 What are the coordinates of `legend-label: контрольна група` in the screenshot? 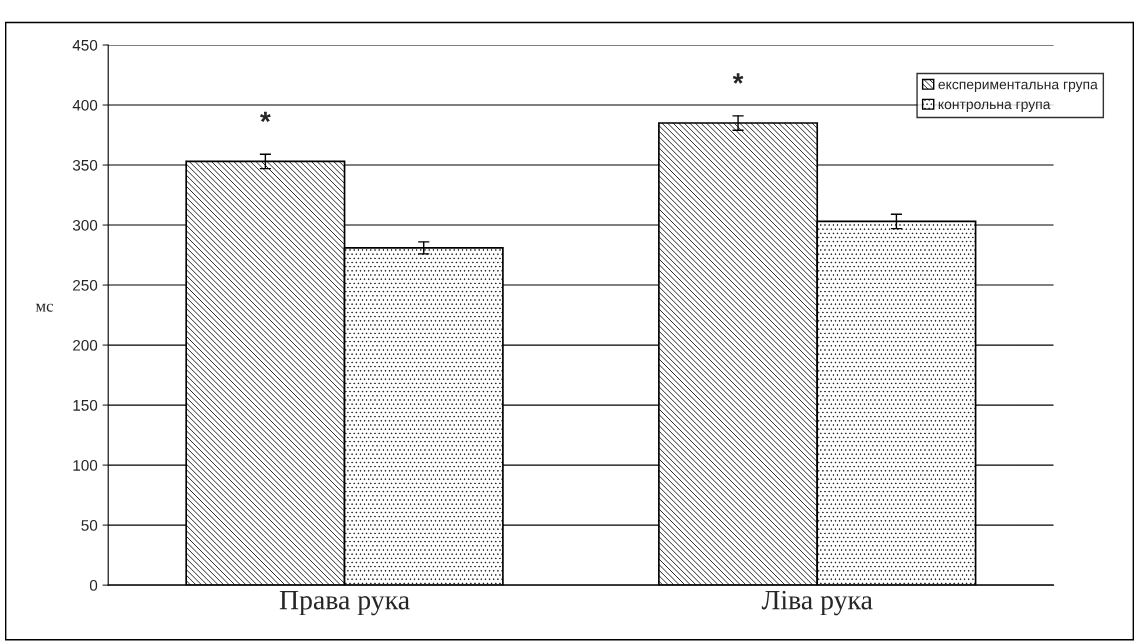 It's located at (994, 106).